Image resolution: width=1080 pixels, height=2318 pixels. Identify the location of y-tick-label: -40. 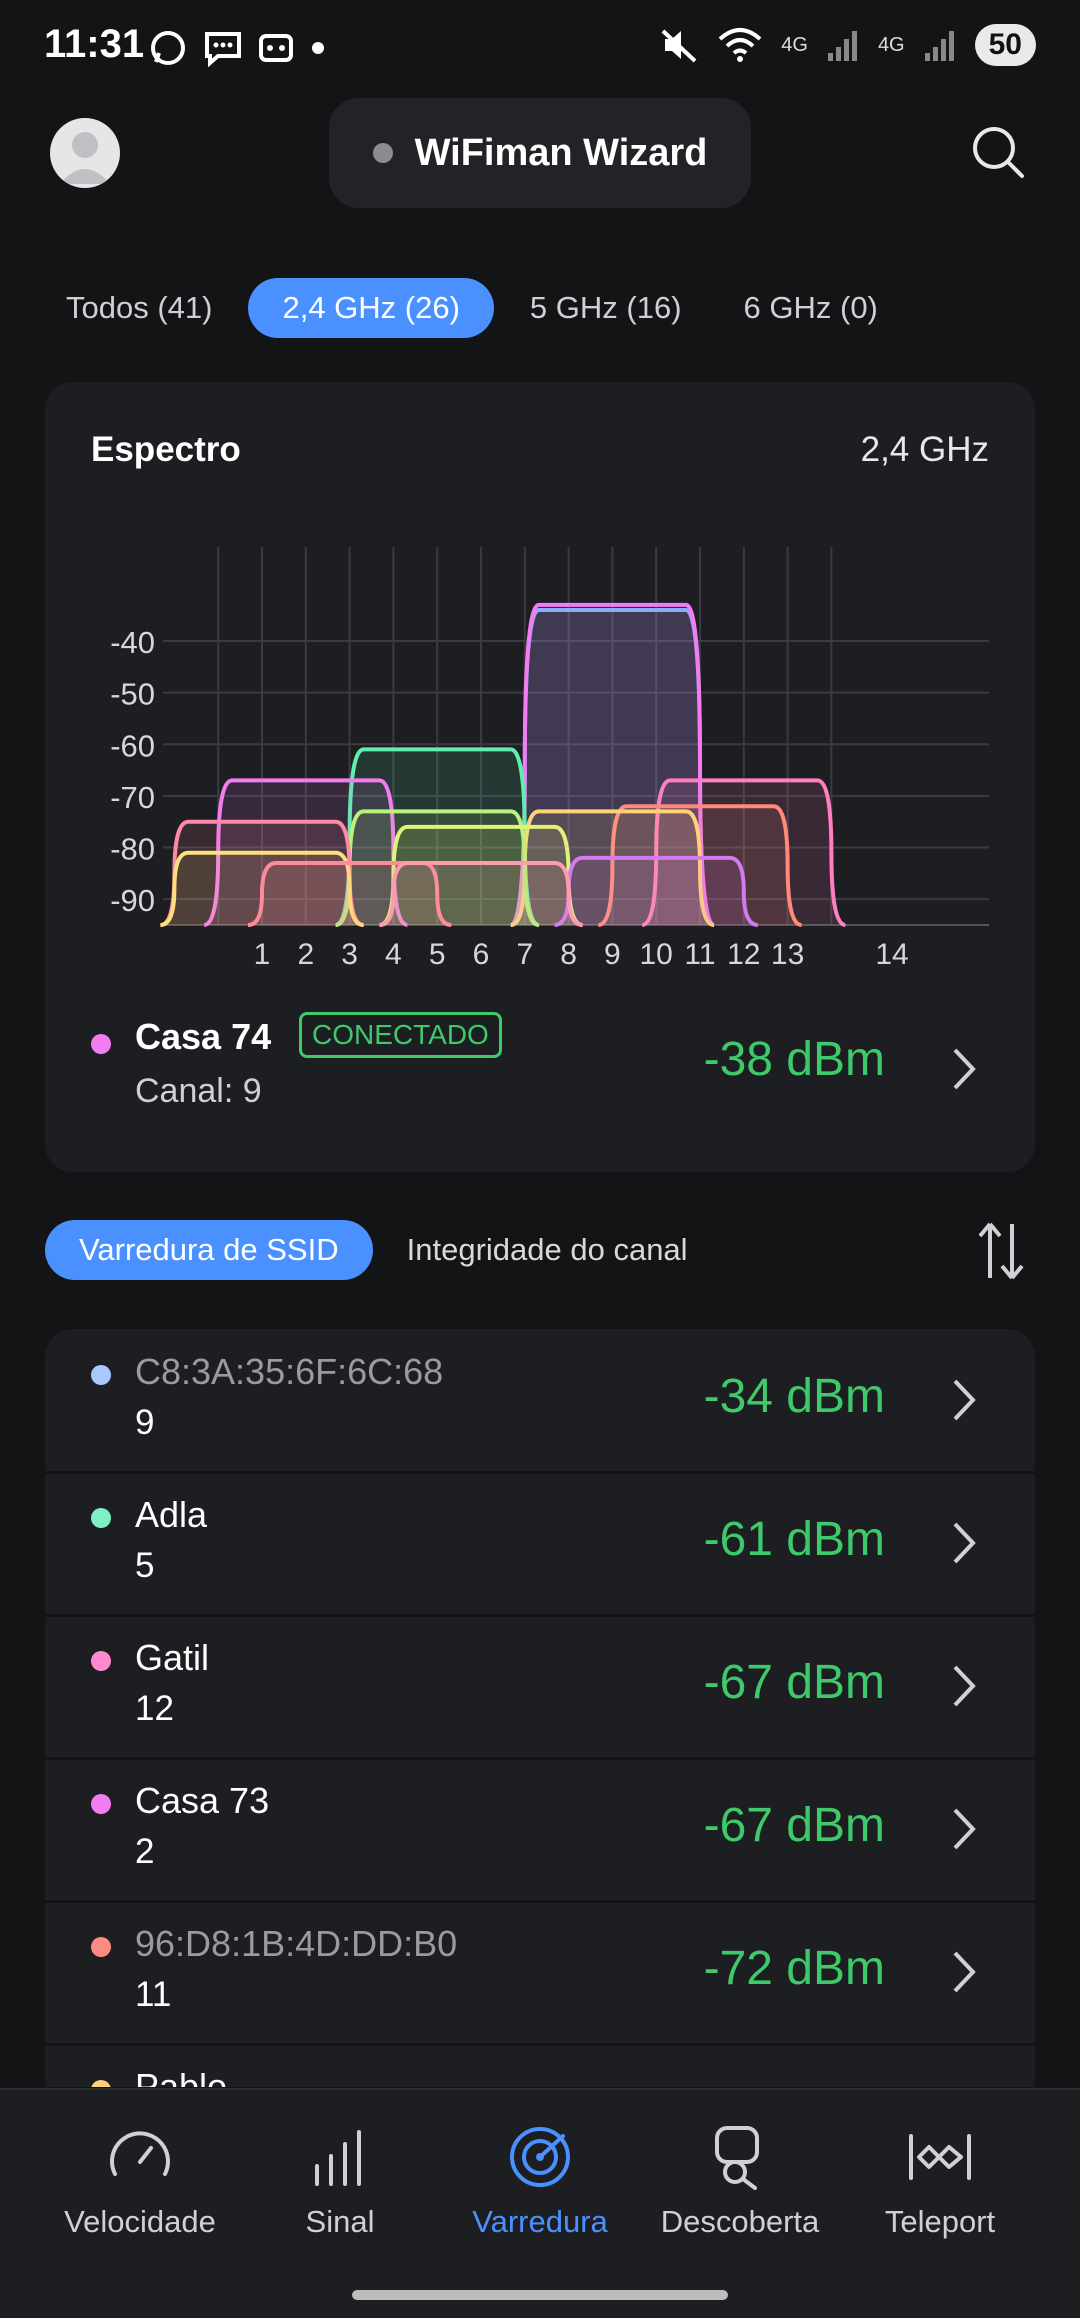
(132, 642).